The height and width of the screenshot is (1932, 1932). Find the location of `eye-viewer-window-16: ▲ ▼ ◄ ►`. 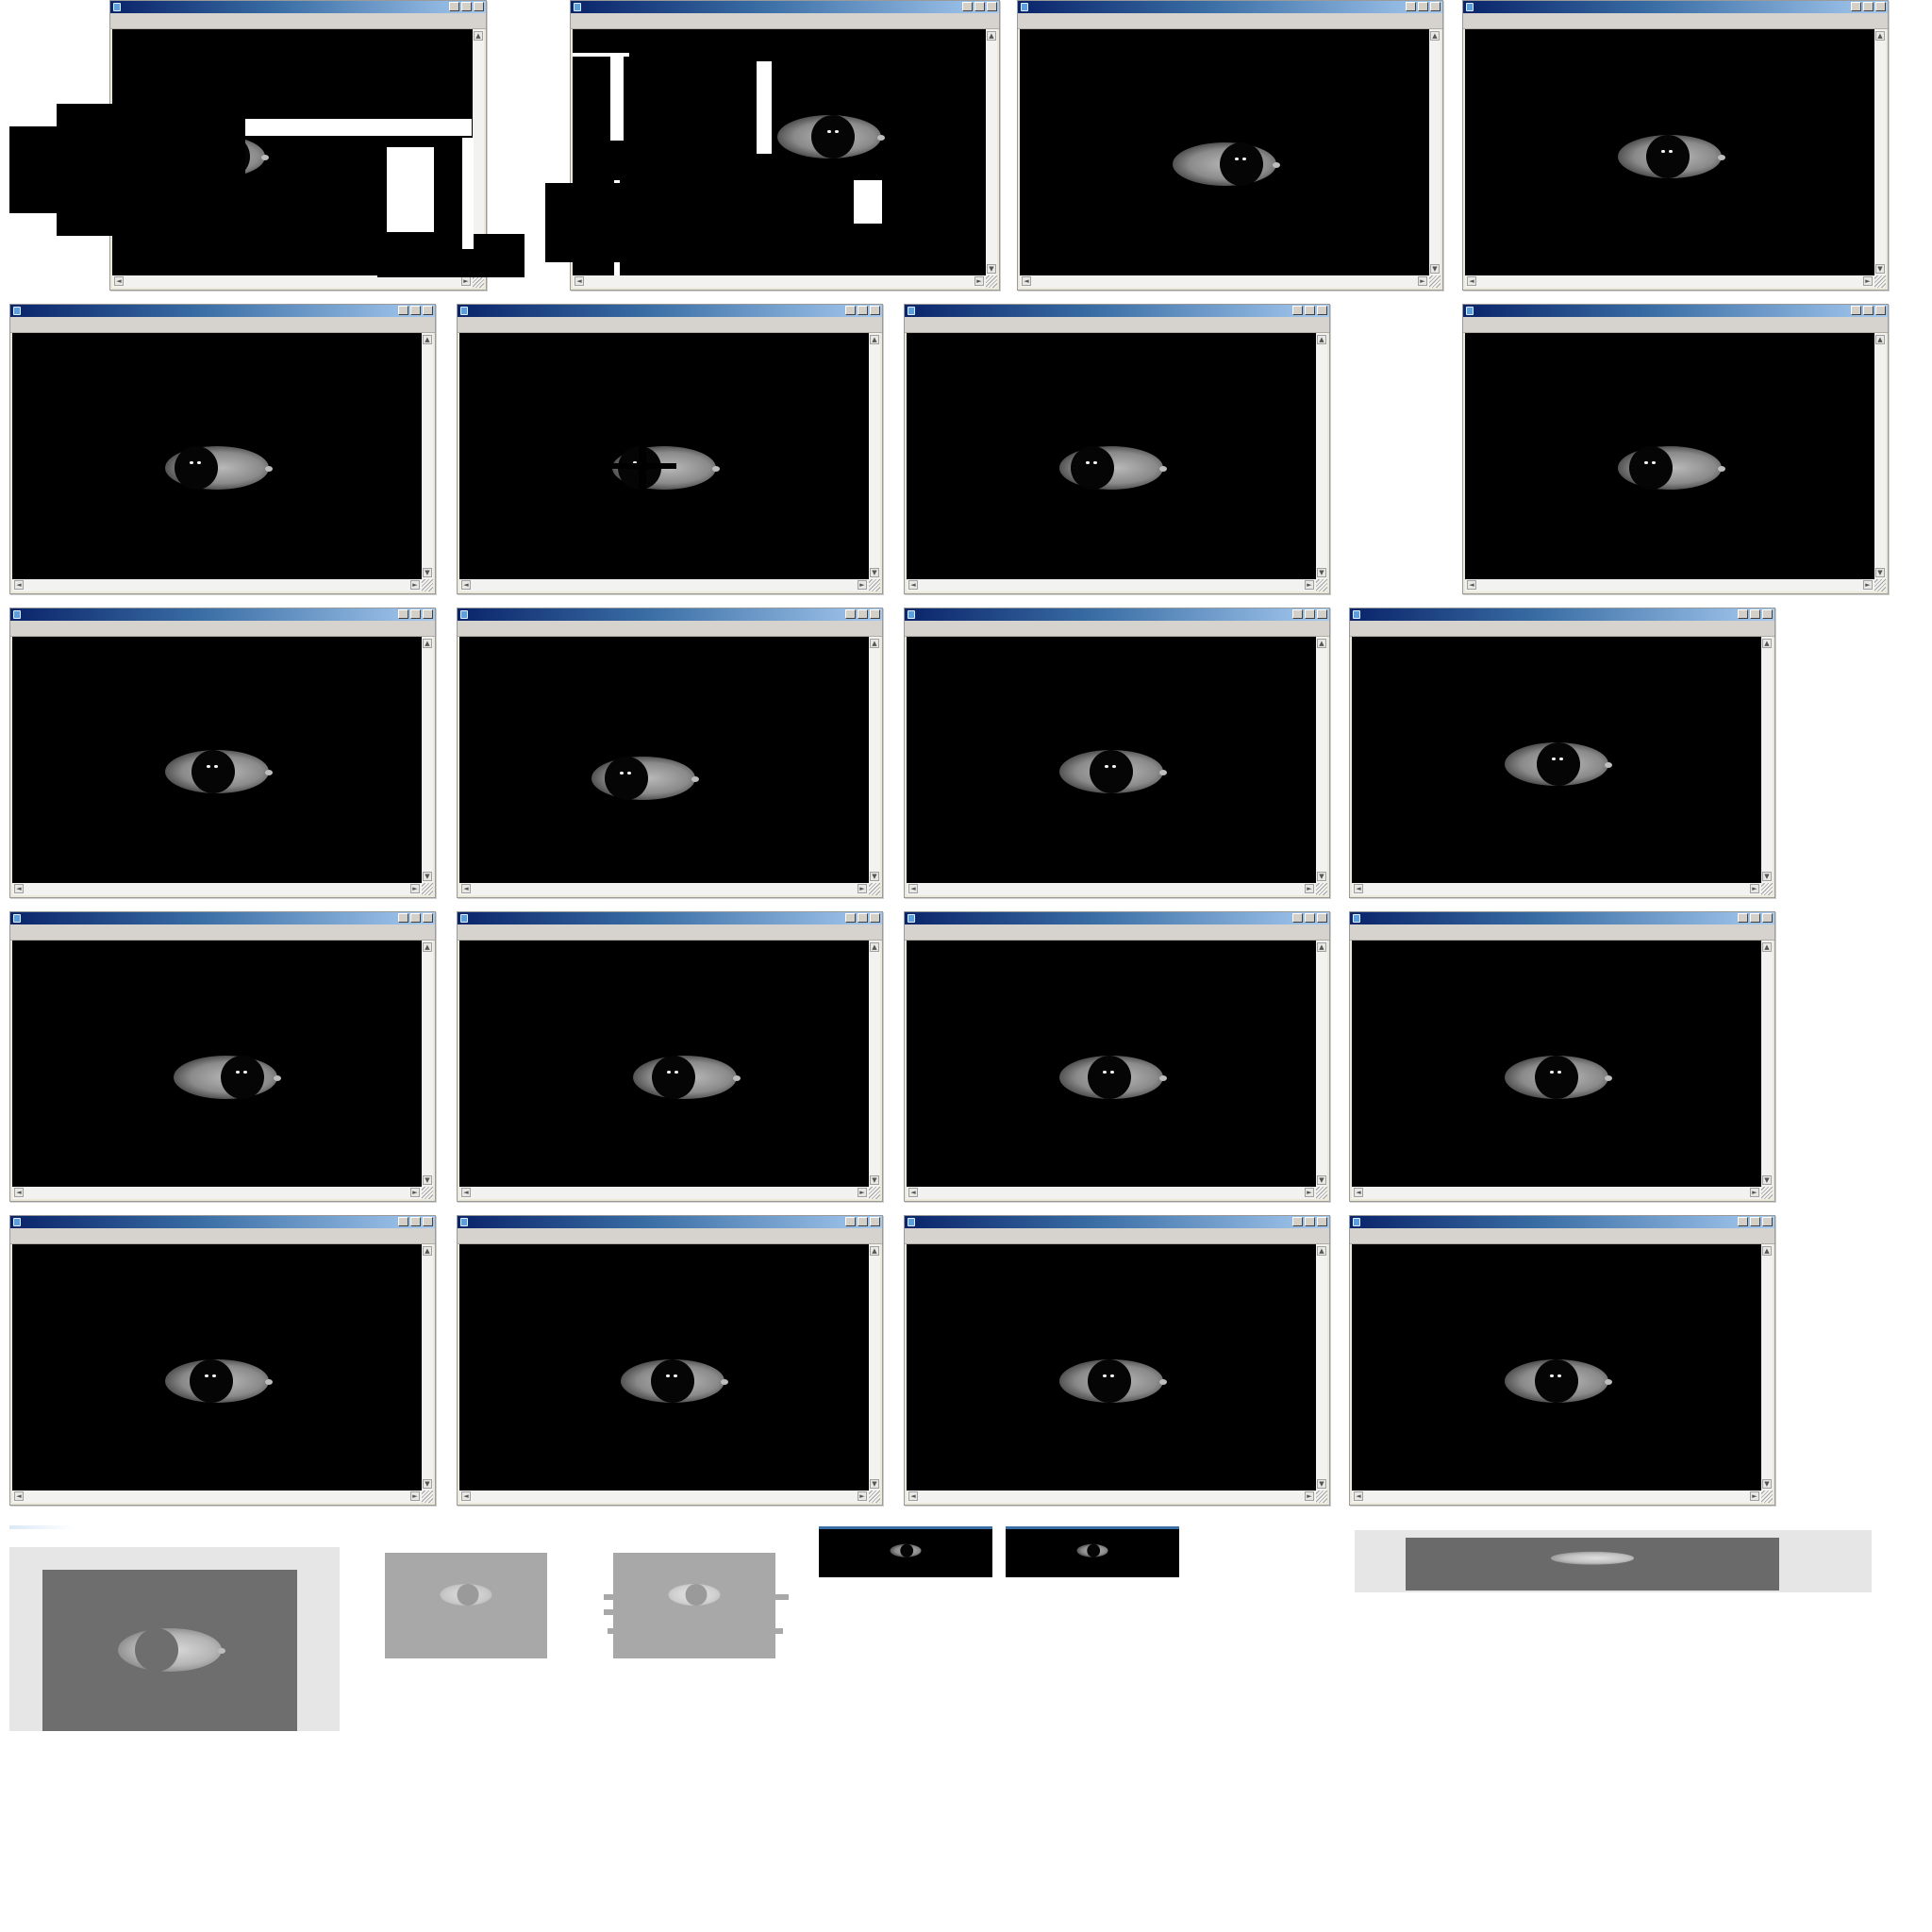

eye-viewer-window-16: ▲ ▼ ◄ ► is located at coordinates (1562, 1057).